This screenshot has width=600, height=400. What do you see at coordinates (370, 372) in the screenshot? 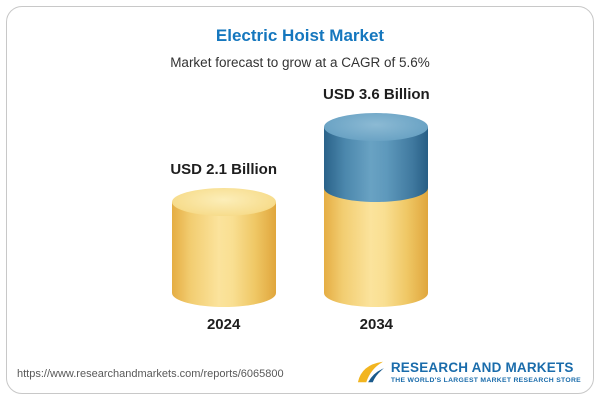
I see `logo-mark-icon` at bounding box center [370, 372].